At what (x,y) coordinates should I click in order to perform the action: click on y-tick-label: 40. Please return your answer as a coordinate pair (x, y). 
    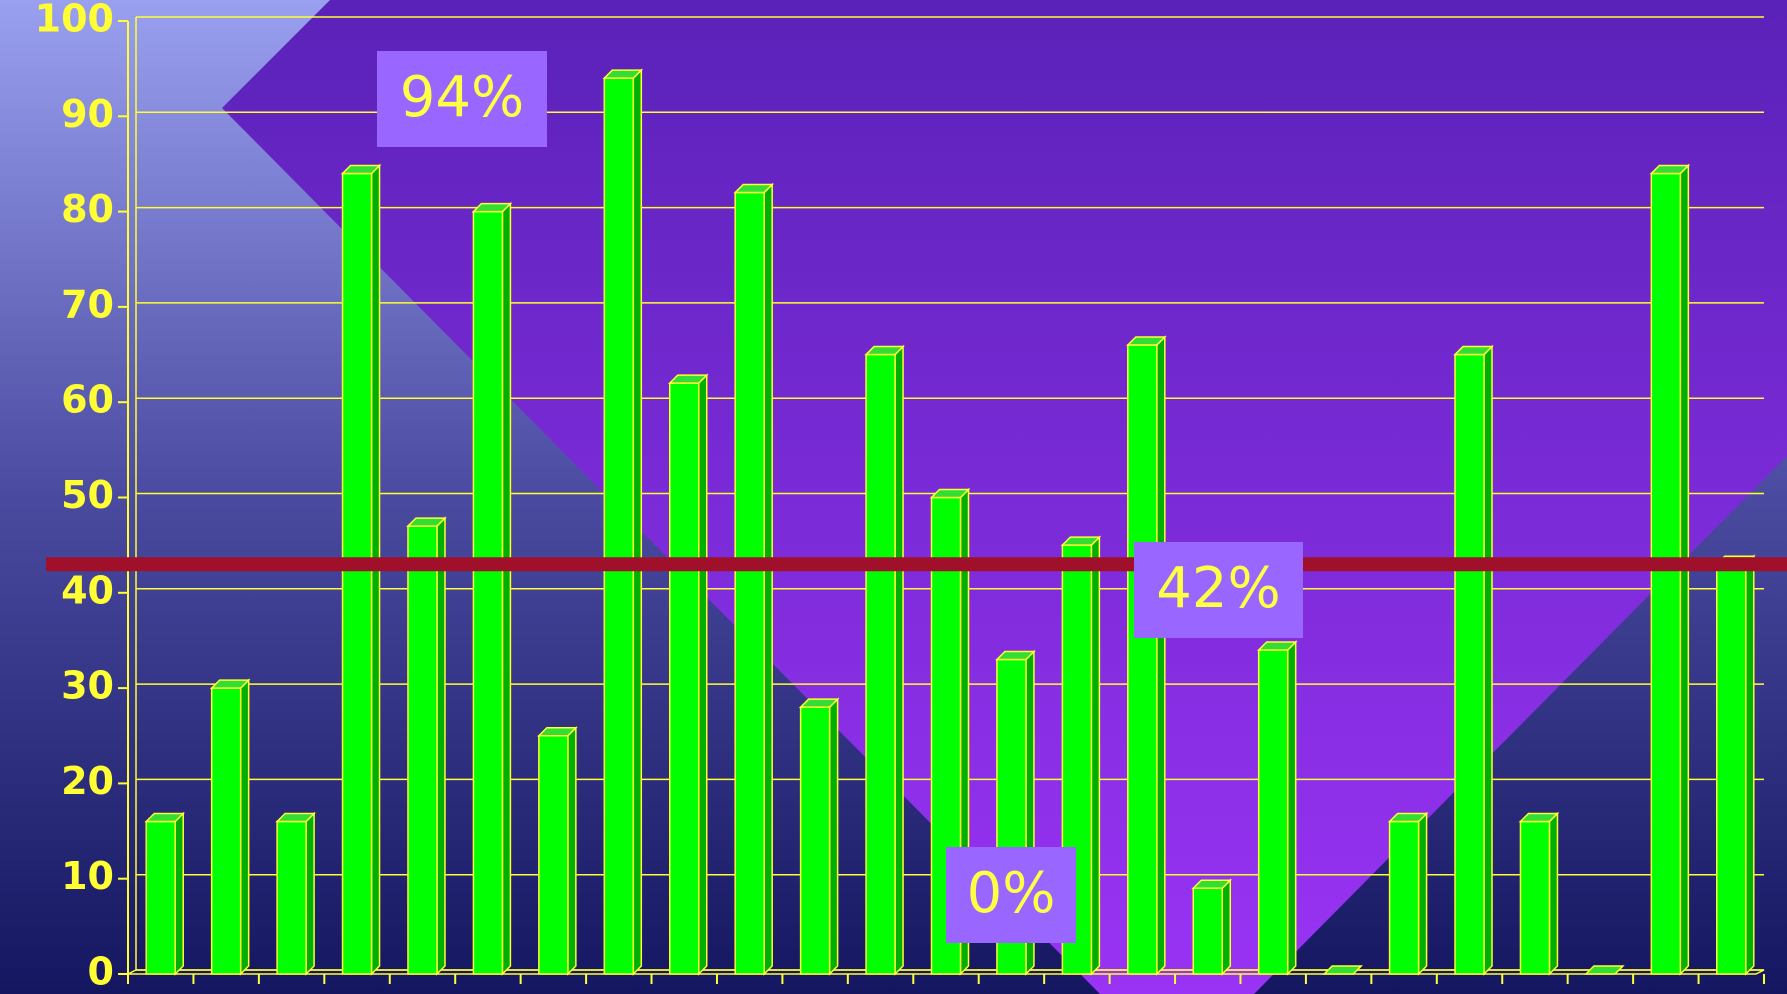
    Looking at the image, I should click on (87, 590).